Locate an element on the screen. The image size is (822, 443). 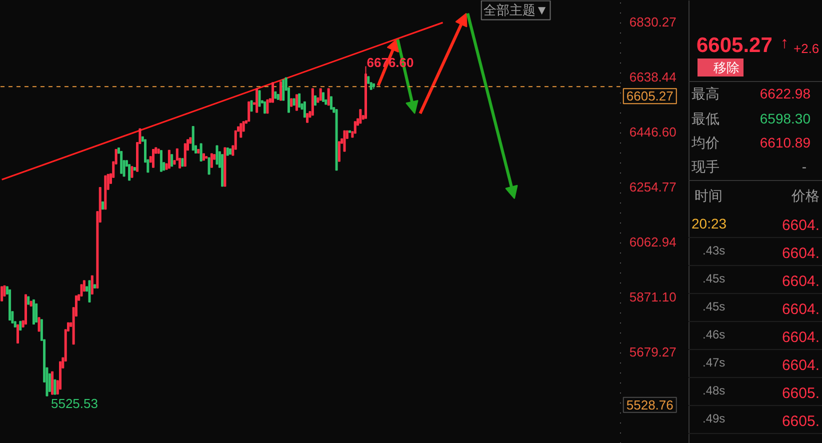
text: .49s is located at coordinates (714, 419).